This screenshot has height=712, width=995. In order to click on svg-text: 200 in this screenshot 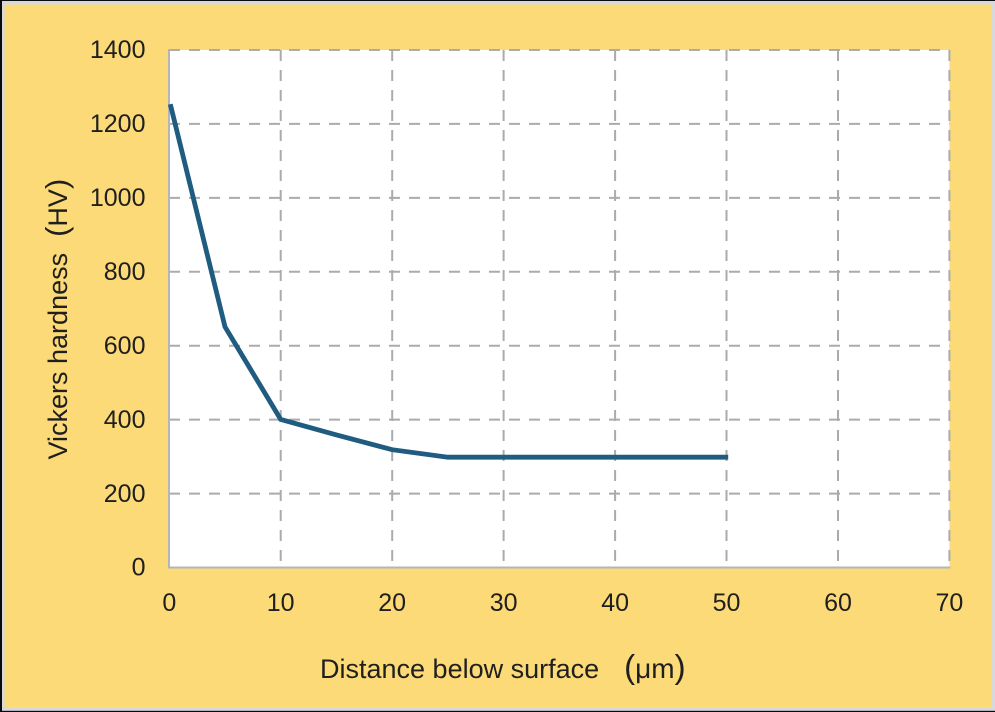, I will do `click(125, 494)`.